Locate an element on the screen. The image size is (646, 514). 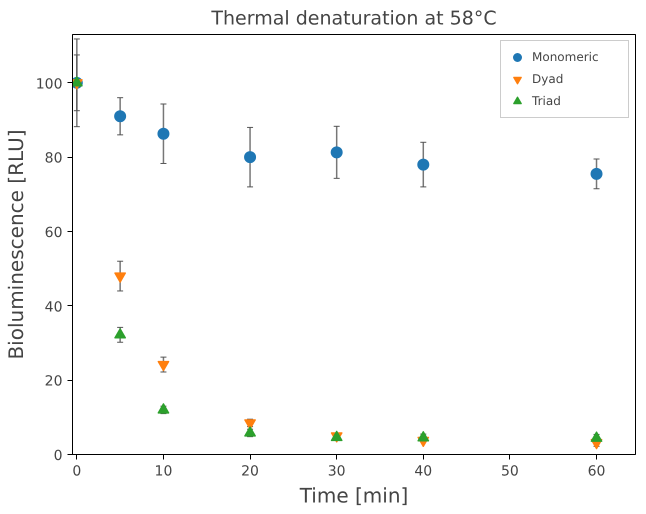
x-tick-label: 30 is located at coordinates (337, 472).